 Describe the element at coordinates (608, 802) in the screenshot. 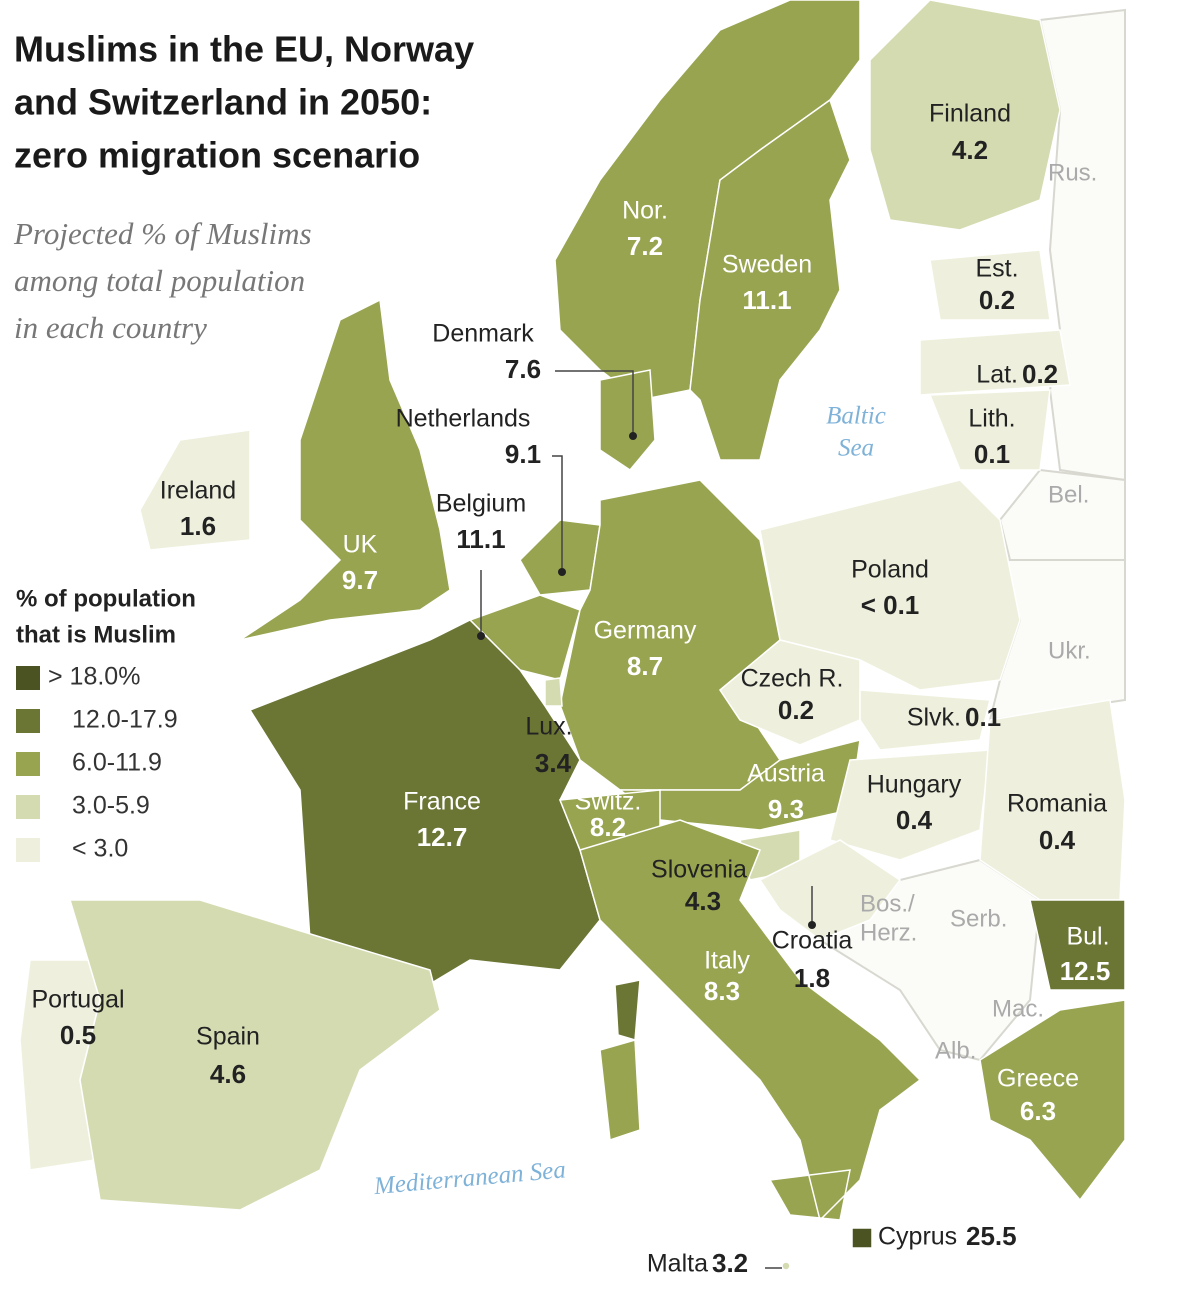

I see `country-name: Switz.` at that location.